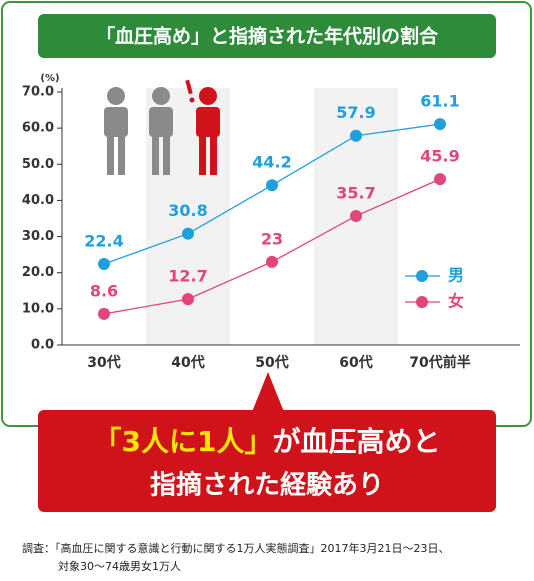 The image size is (534, 581). Describe the element at coordinates (38, 200) in the screenshot. I see `y-tick-label: 40.0` at that location.